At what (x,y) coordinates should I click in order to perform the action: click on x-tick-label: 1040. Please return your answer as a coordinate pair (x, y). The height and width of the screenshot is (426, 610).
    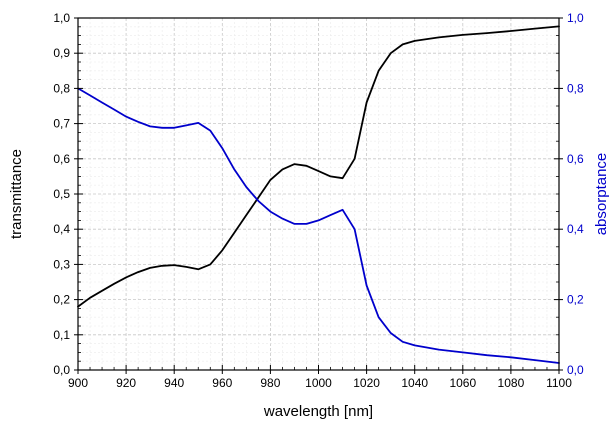
    Looking at the image, I should click on (414, 383).